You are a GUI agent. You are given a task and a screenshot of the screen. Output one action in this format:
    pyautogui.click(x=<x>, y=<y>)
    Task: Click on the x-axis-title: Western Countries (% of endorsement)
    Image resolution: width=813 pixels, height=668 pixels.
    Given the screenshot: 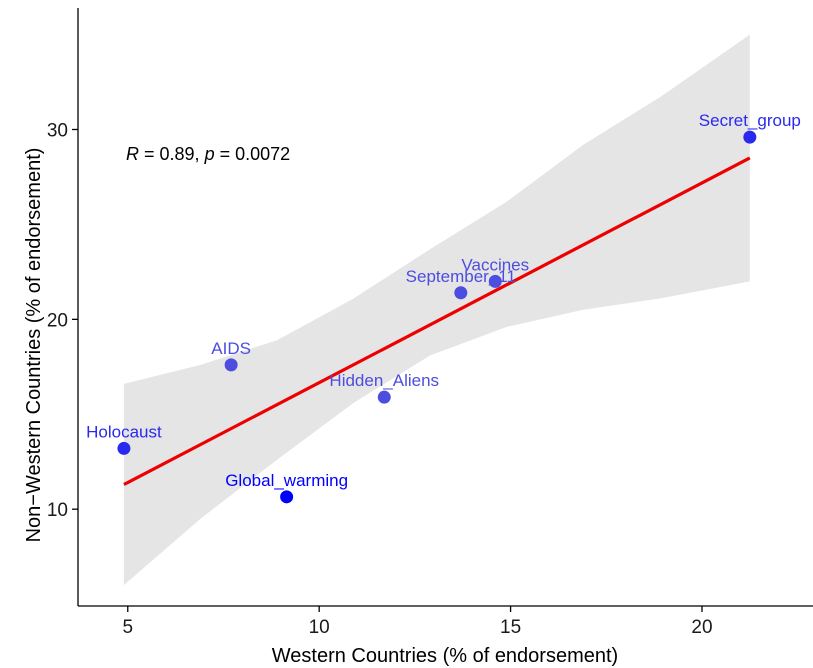 What is the action you would take?
    pyautogui.click(x=445, y=656)
    